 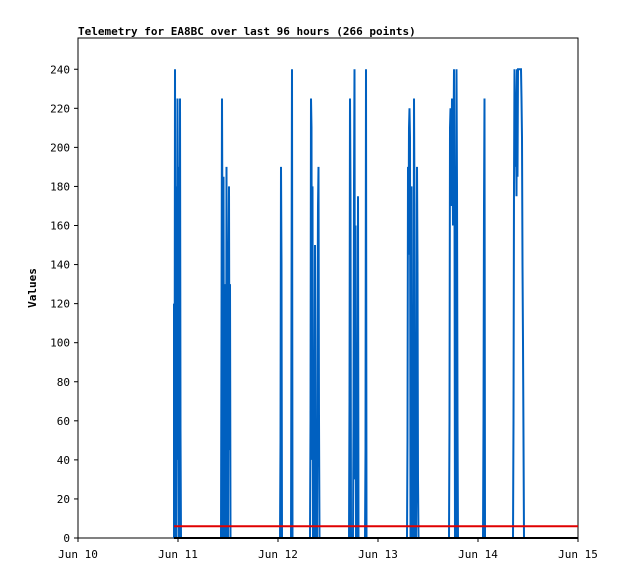 I want to click on x-tick-label-5: Jun 15, so click(x=578, y=554).